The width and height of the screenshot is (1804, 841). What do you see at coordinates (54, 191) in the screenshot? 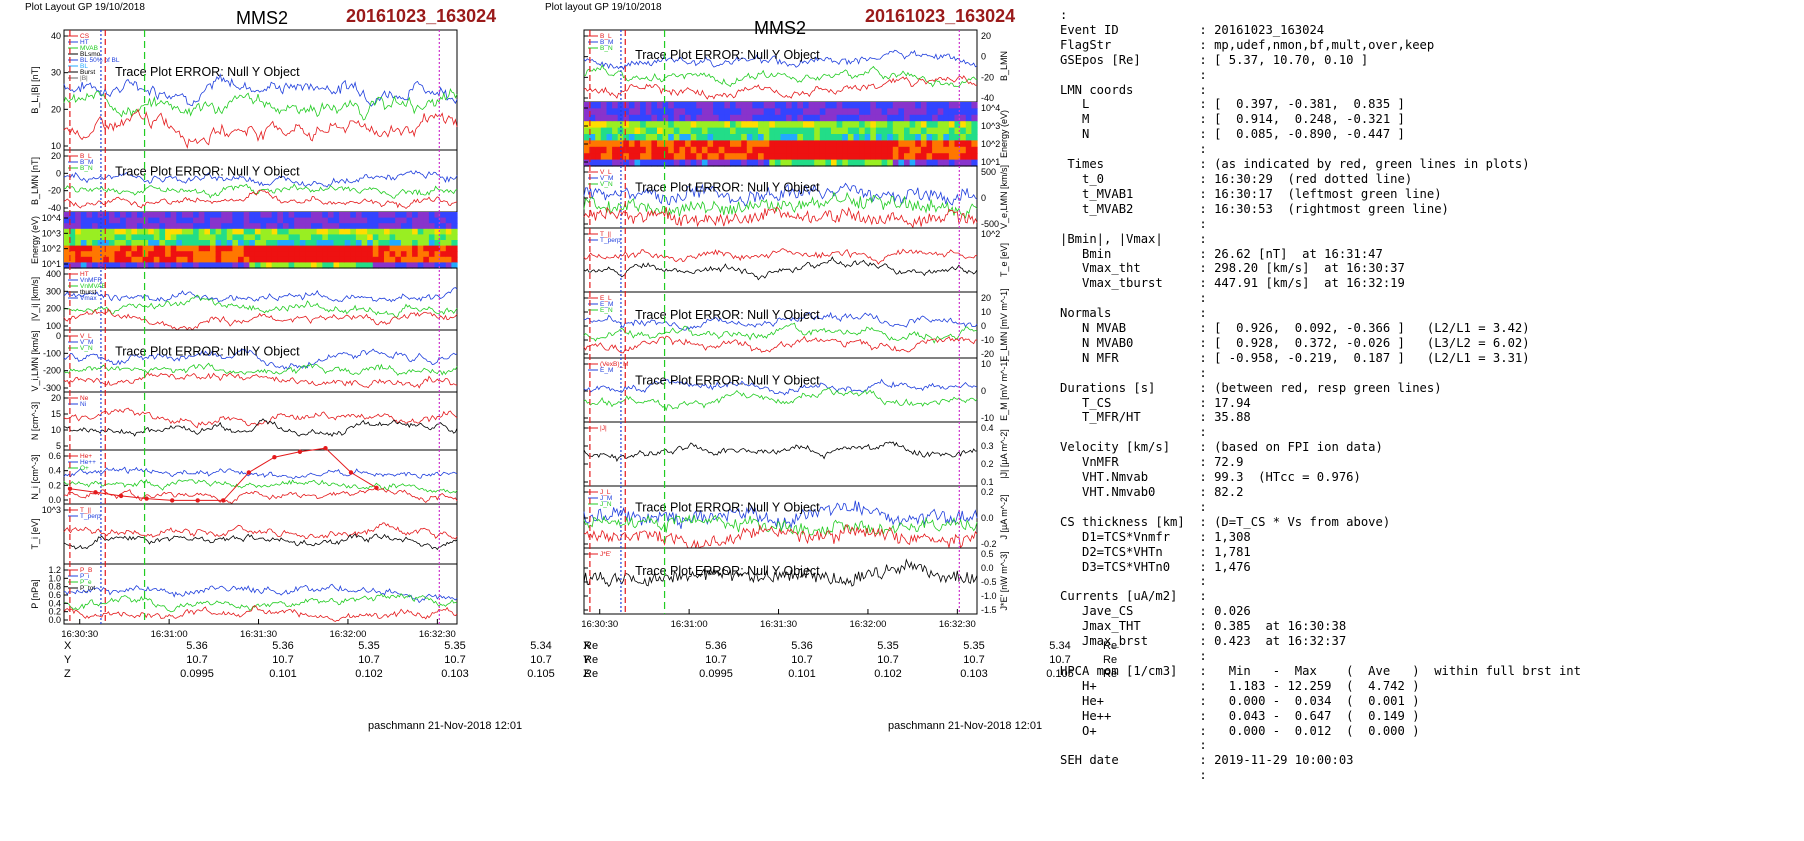
I see `y-tick-label: -20` at bounding box center [54, 191].